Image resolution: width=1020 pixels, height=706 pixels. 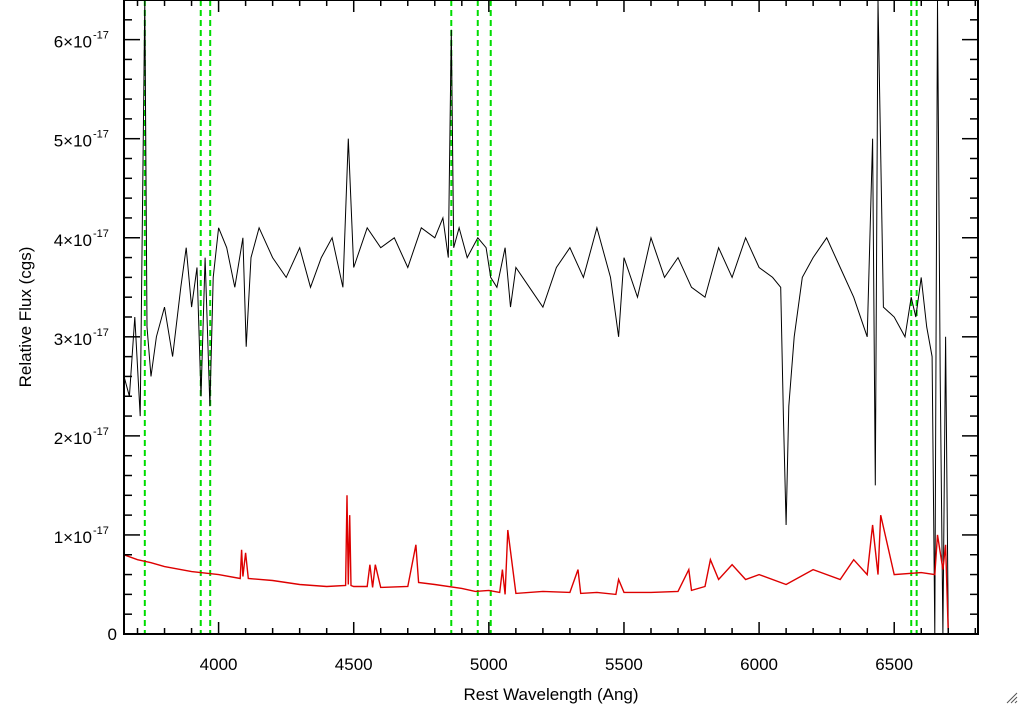 I want to click on x-tick-label: 6000, so click(x=759, y=664).